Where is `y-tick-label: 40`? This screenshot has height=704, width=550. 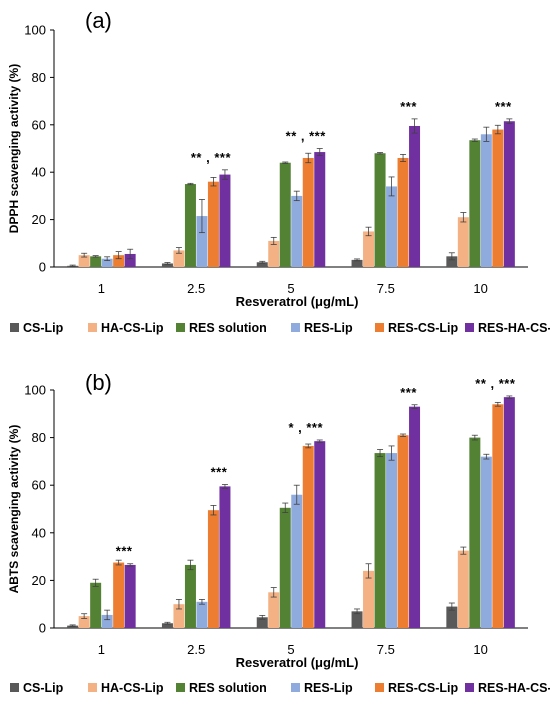
y-tick-label: 40 is located at coordinates (39, 532).